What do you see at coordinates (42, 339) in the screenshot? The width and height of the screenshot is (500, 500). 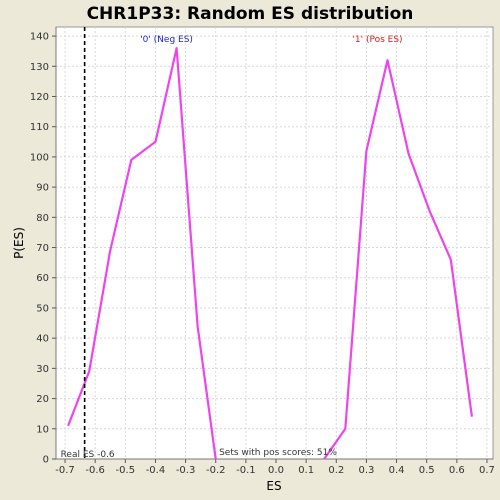 I see `y-tick-label: 40` at bounding box center [42, 339].